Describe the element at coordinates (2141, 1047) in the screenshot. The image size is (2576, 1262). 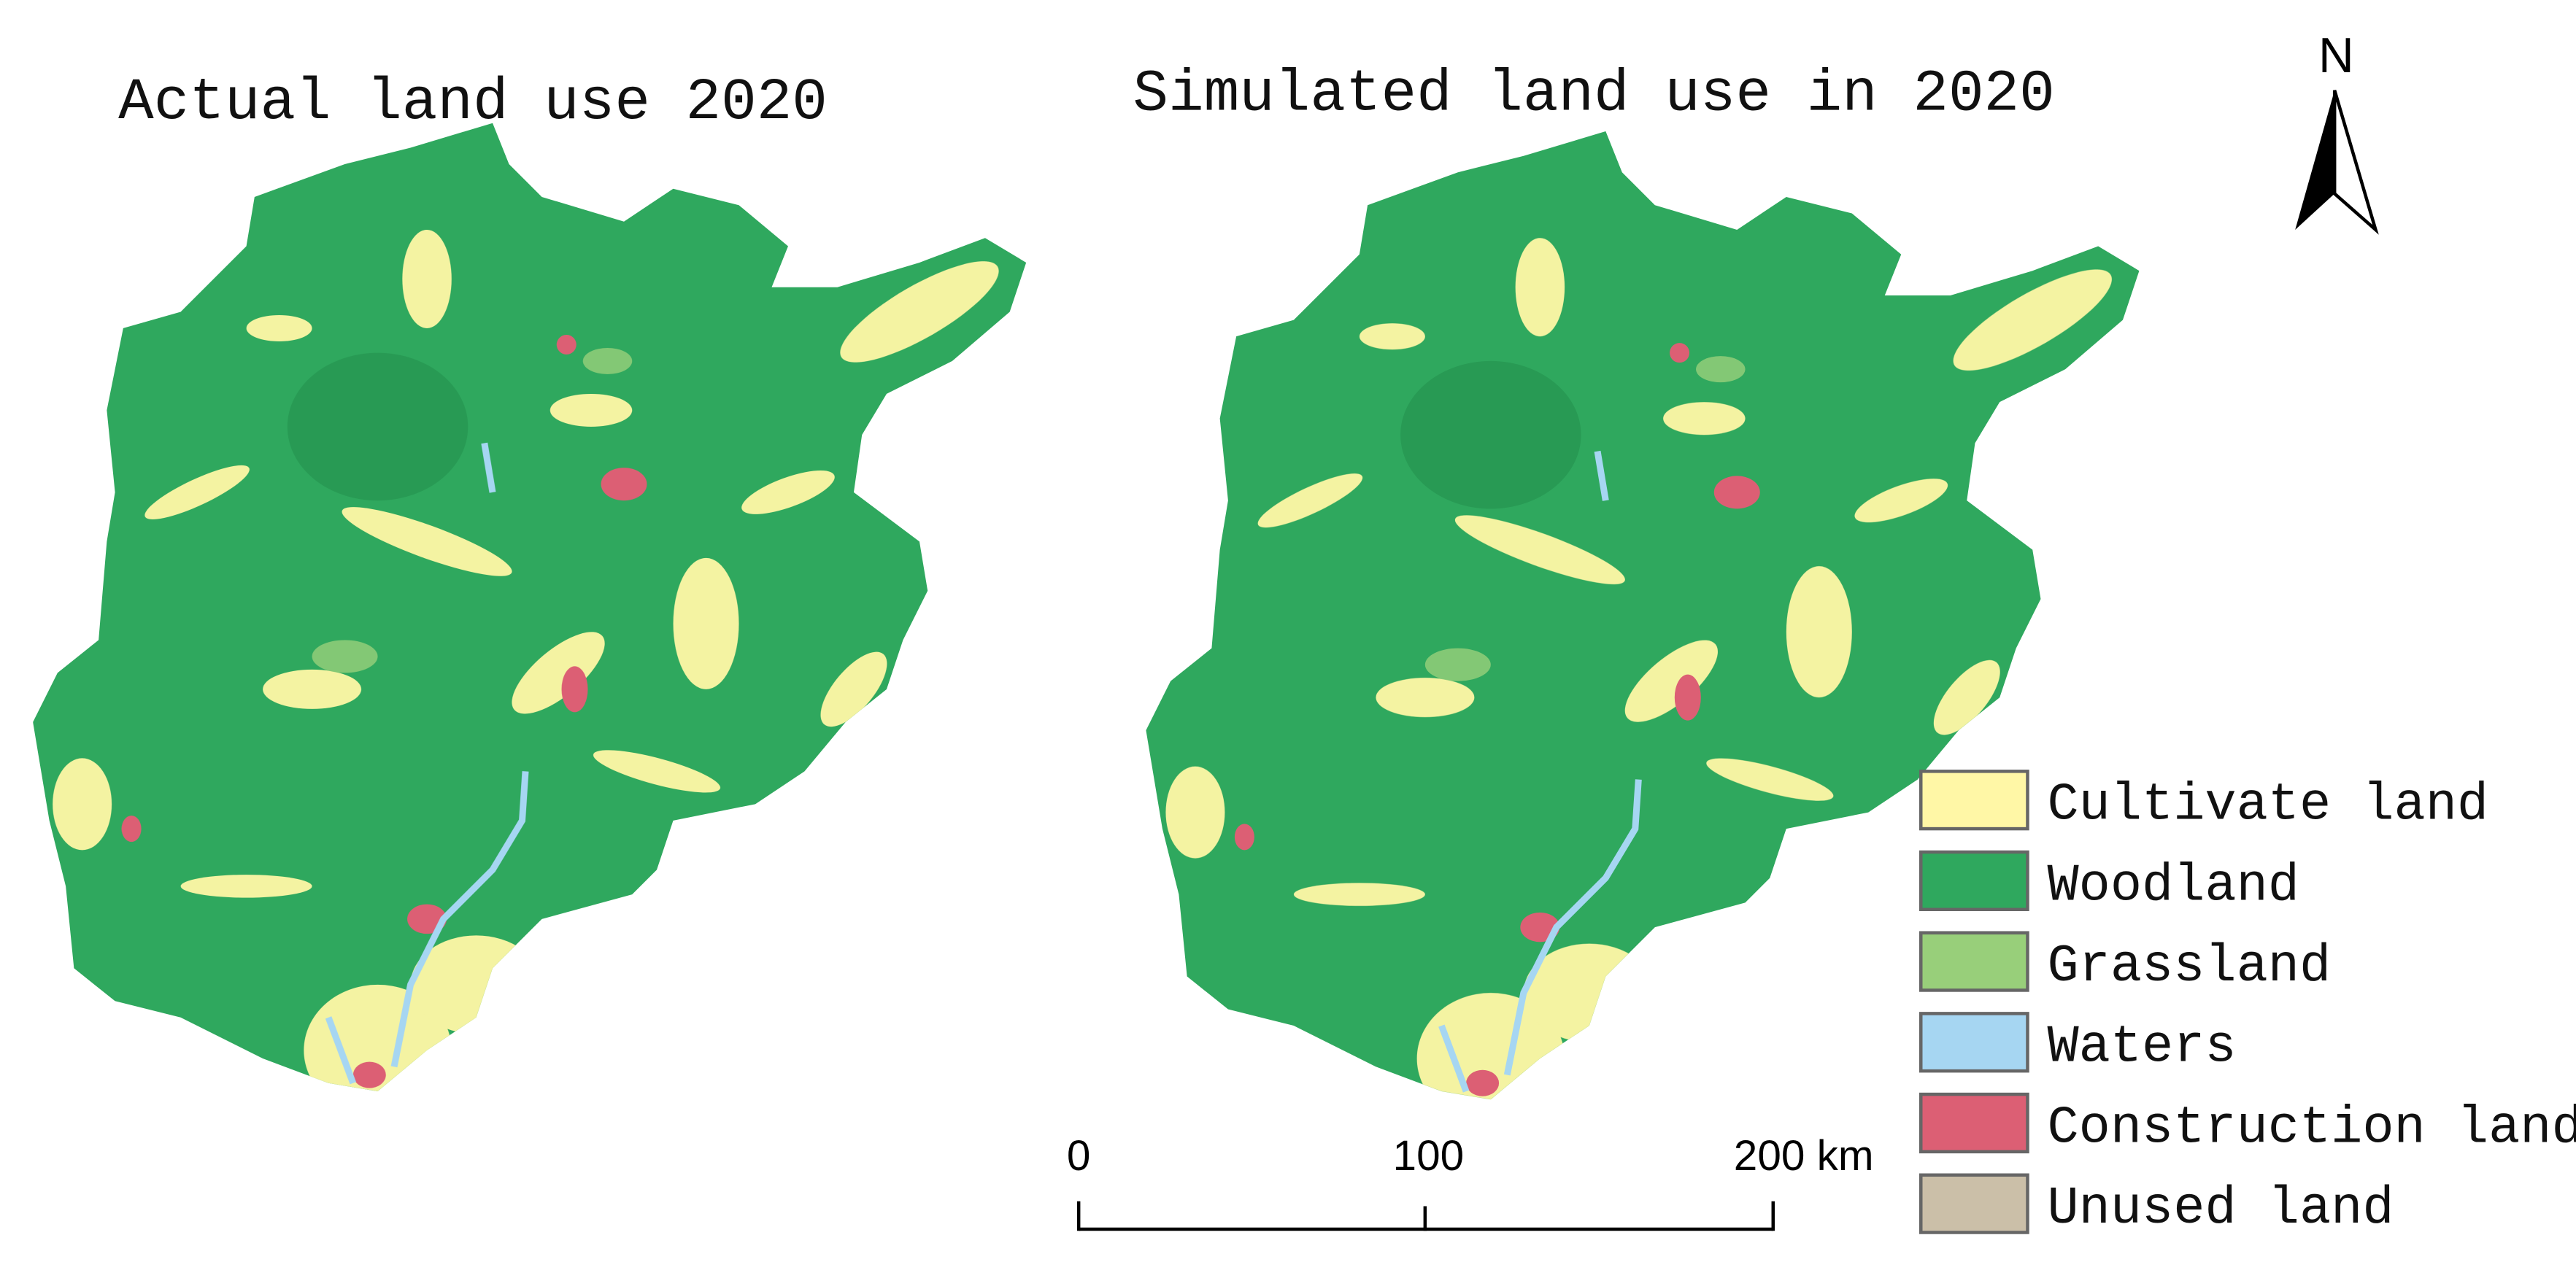
I see `legend-label: Waters` at that location.